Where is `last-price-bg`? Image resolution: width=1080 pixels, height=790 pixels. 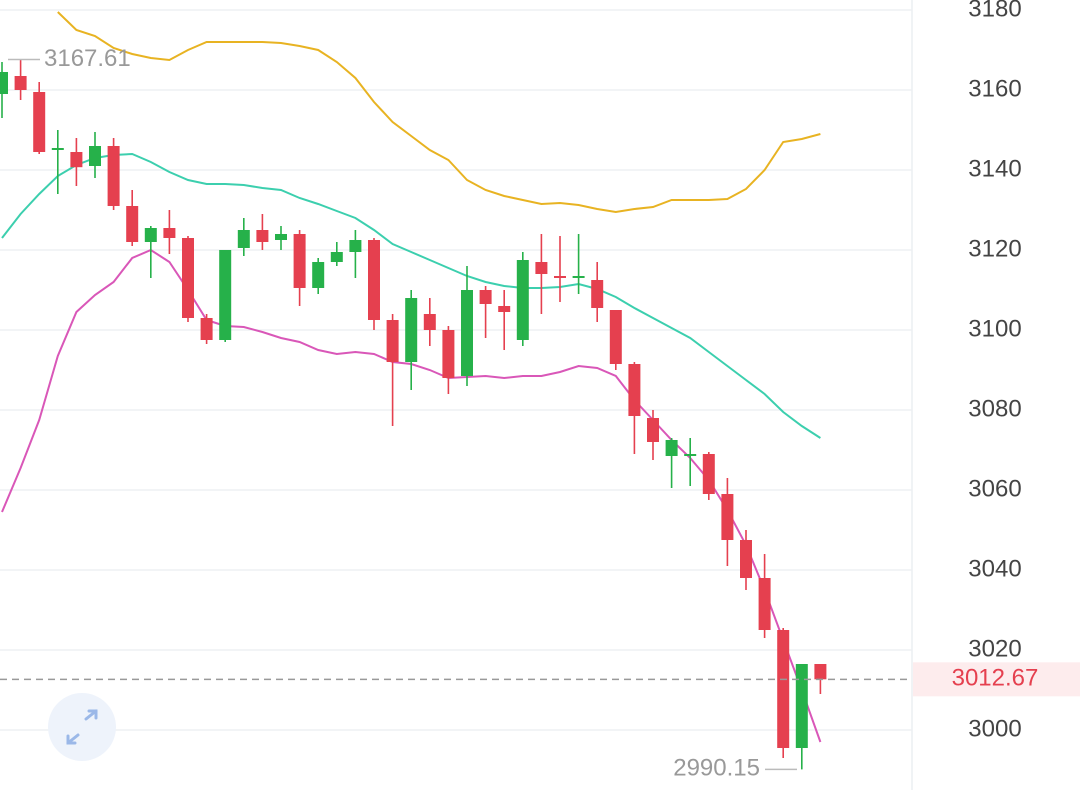
last-price-bg is located at coordinates (996, 679).